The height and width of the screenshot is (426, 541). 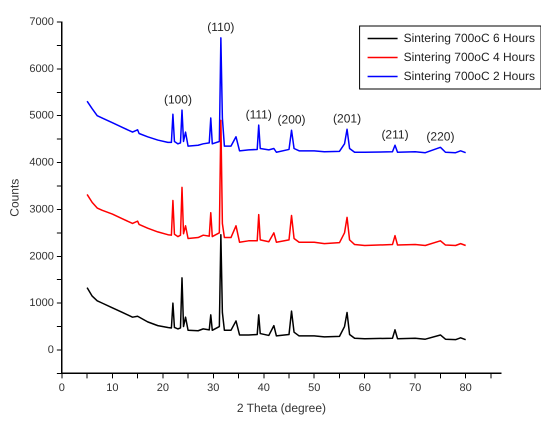 I want to click on annotation: (211), so click(x=395, y=135).